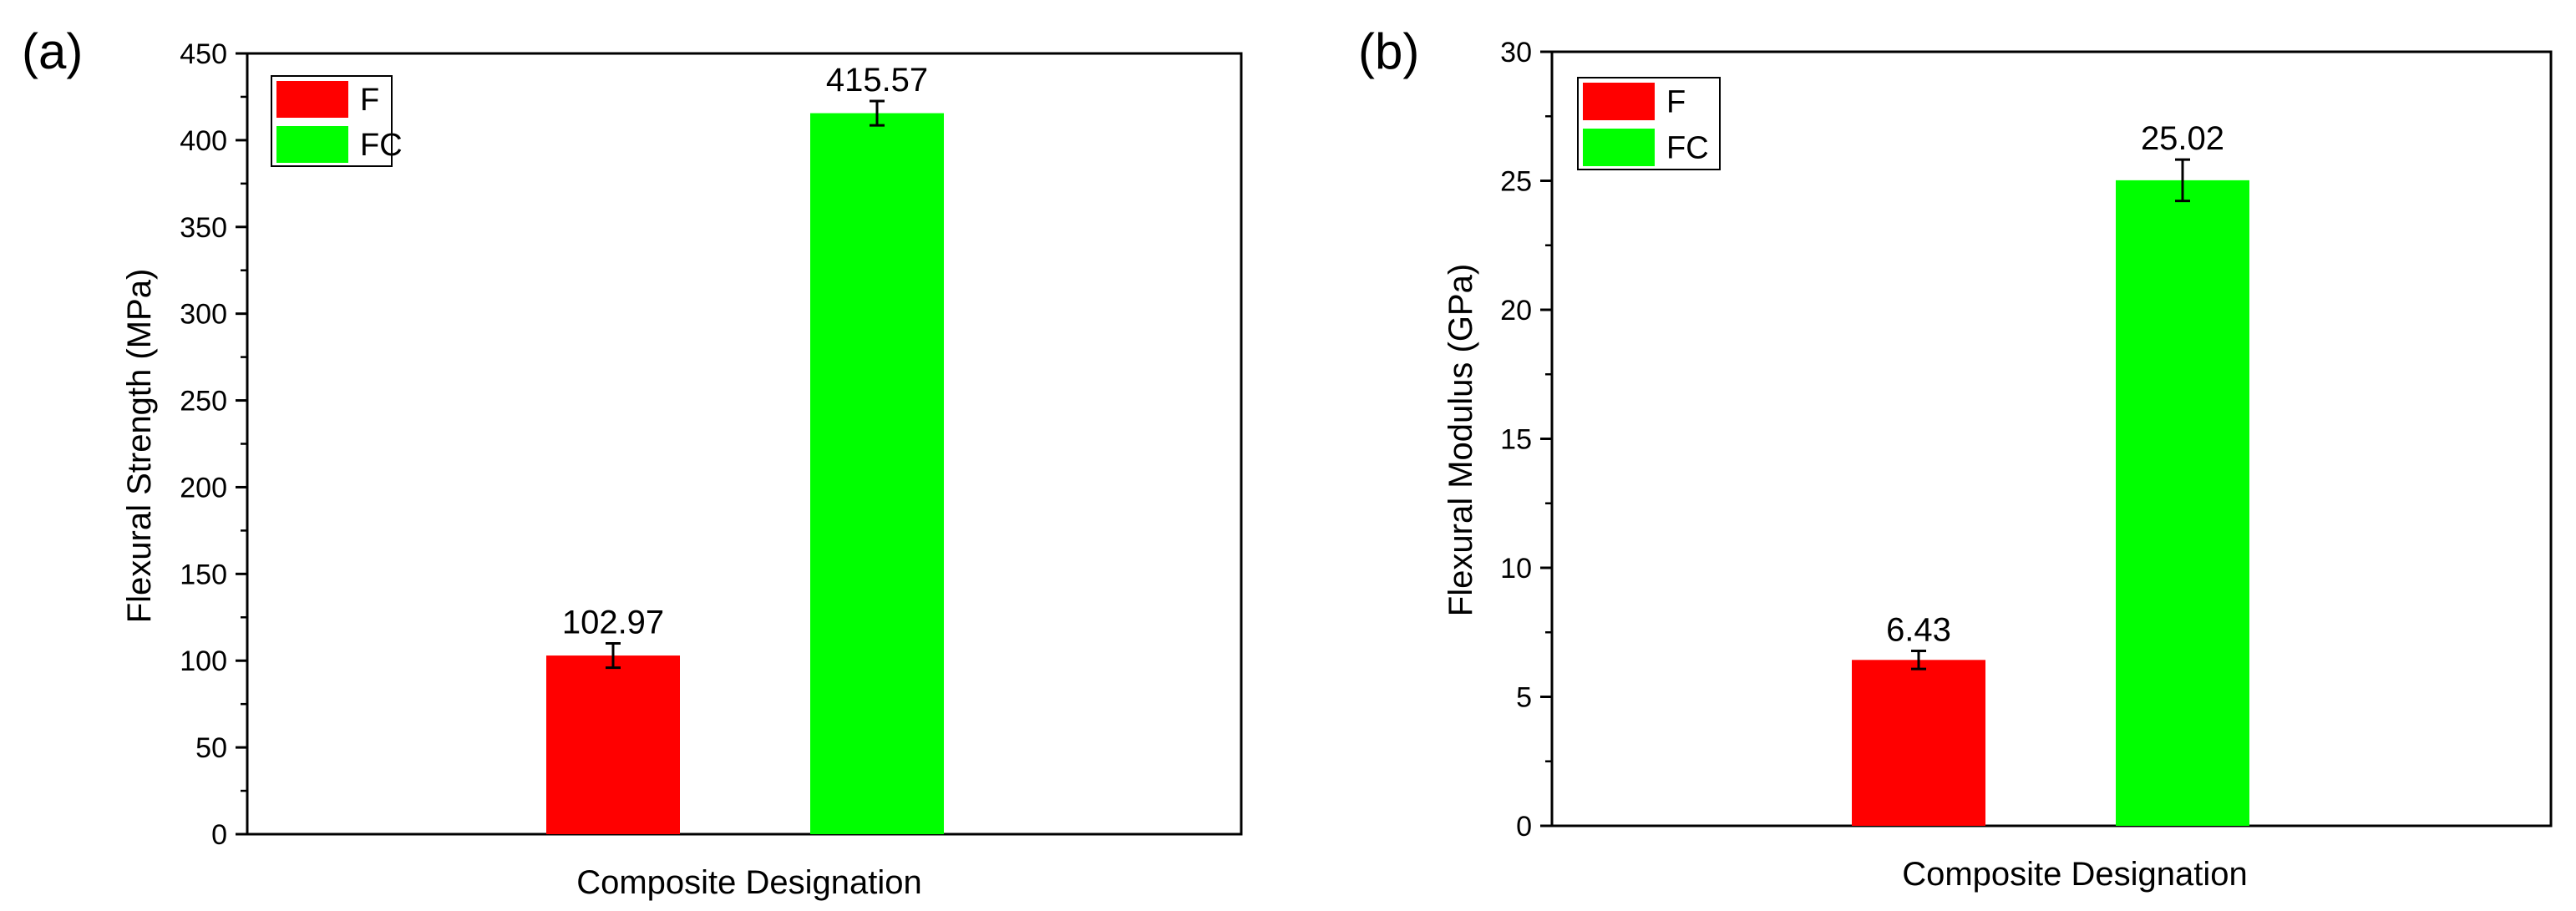 This screenshot has height=911, width=2576. What do you see at coordinates (1516, 569) in the screenshot?
I see `panel-b-y-tick-label: 10` at bounding box center [1516, 569].